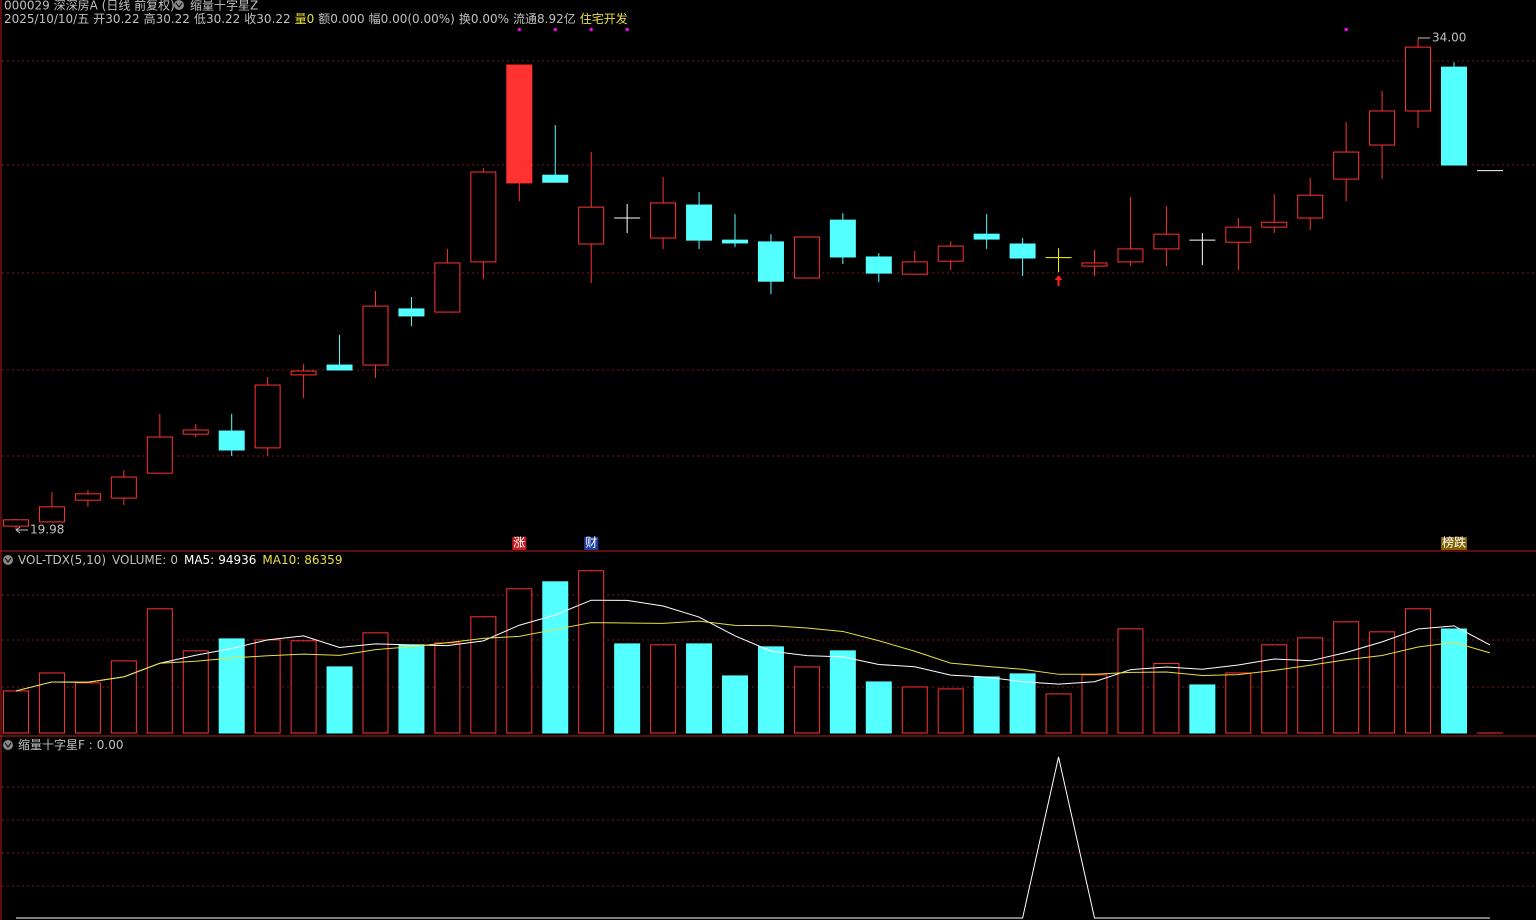  I want to click on quote-item: 幅0.00(0.00%), so click(411, 19).